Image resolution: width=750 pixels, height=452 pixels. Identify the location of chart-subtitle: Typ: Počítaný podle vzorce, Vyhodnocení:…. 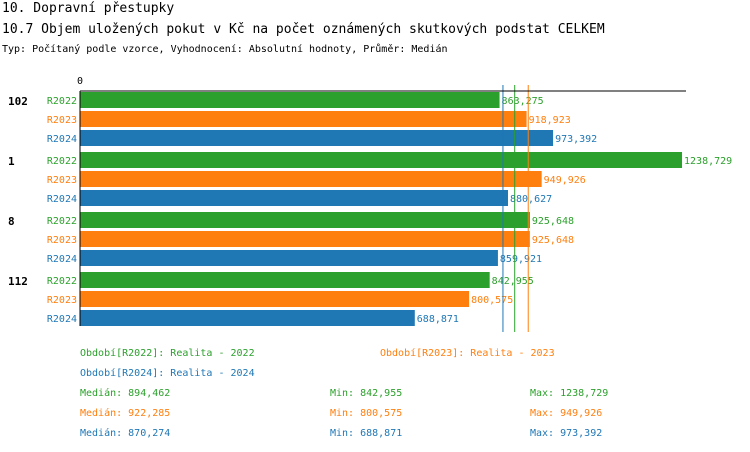
(225, 49).